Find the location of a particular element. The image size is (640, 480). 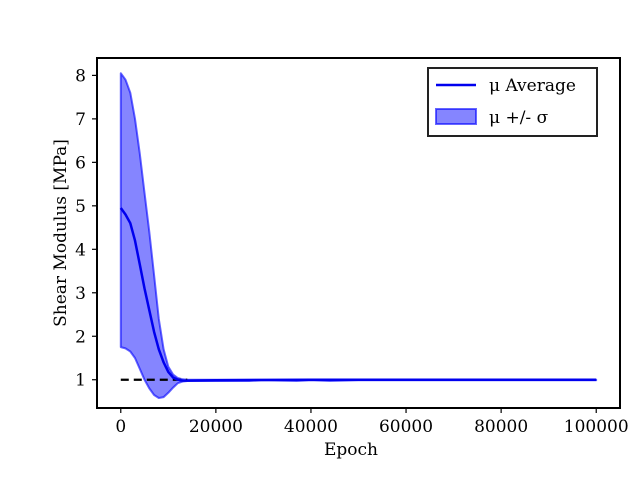

y-tick-label: 6 is located at coordinates (80, 163).